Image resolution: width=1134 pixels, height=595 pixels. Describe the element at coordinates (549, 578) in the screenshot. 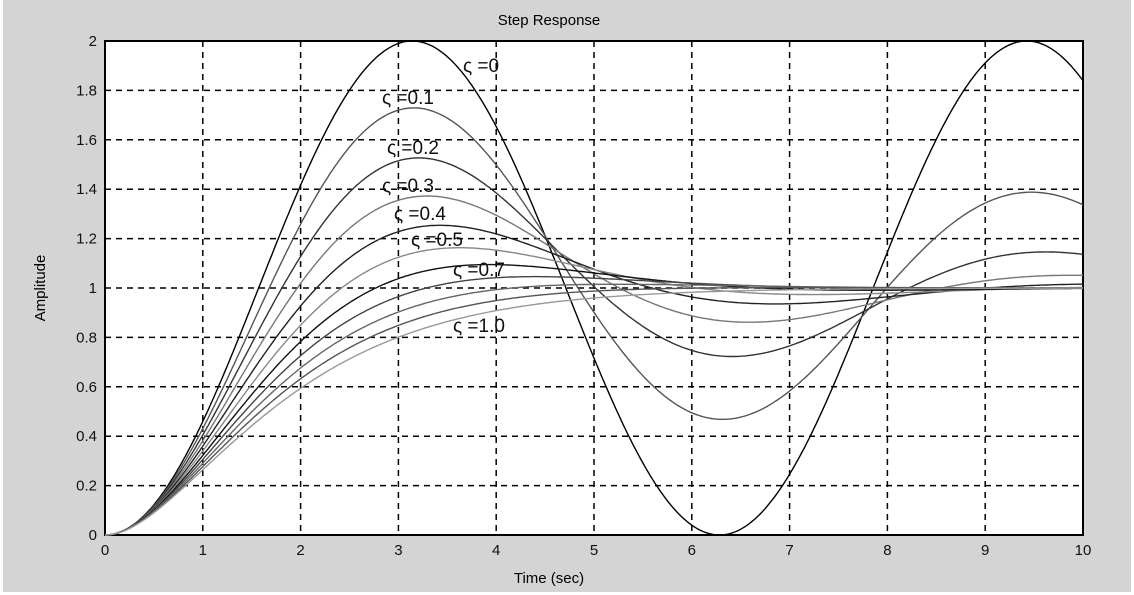

I see `x-axis-label: Time (sec)` at that location.